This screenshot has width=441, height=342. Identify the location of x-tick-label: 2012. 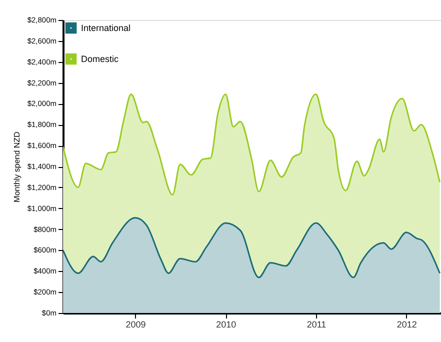
(406, 325).